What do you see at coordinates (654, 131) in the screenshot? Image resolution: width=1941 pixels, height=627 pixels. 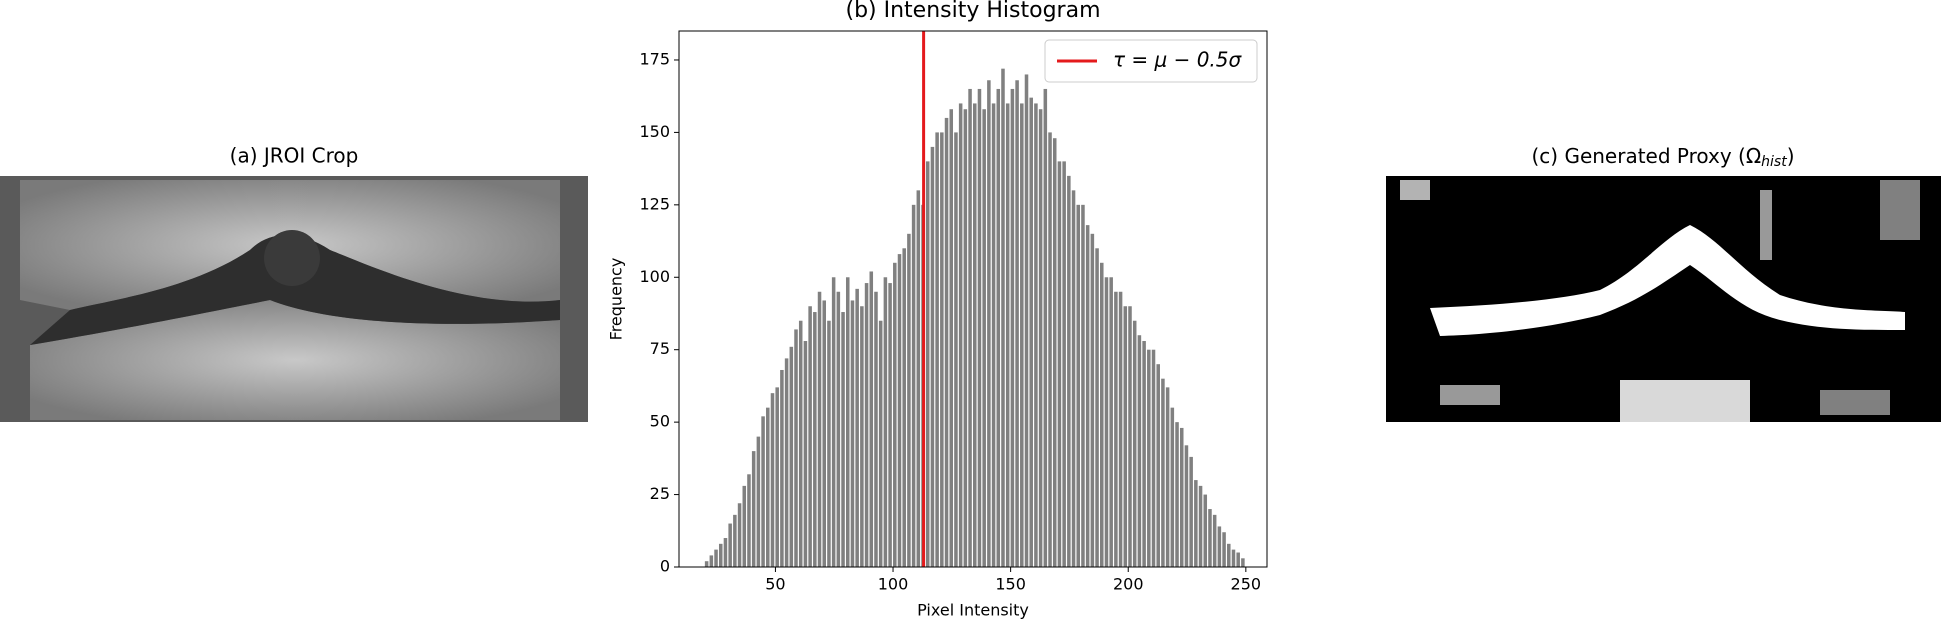 I see `y-tick-label: 150` at bounding box center [654, 131].